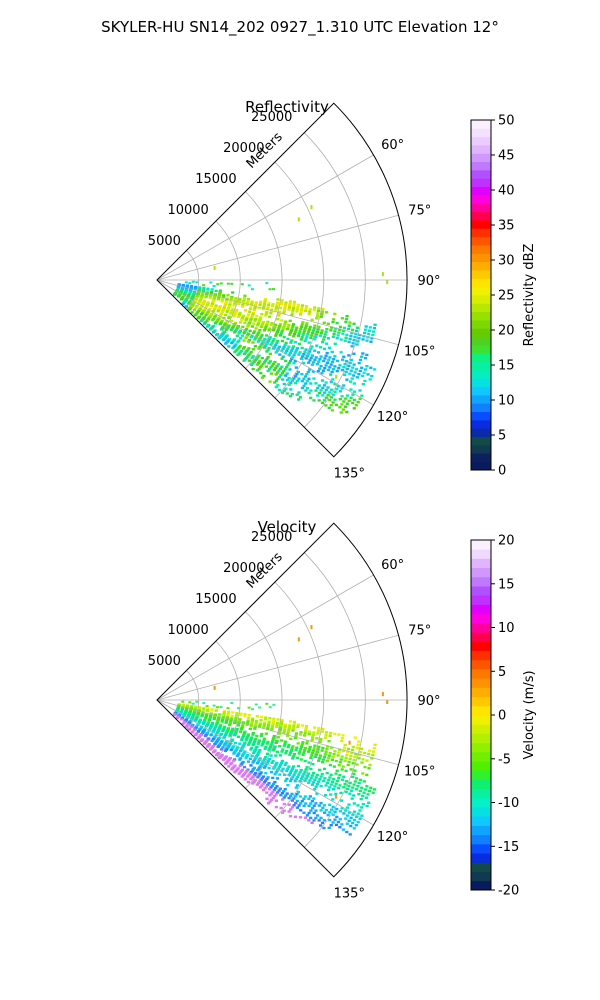 Image resolution: width=600 pixels, height=1000 pixels. I want to click on colorbar-tick-label: -15, so click(508, 847).